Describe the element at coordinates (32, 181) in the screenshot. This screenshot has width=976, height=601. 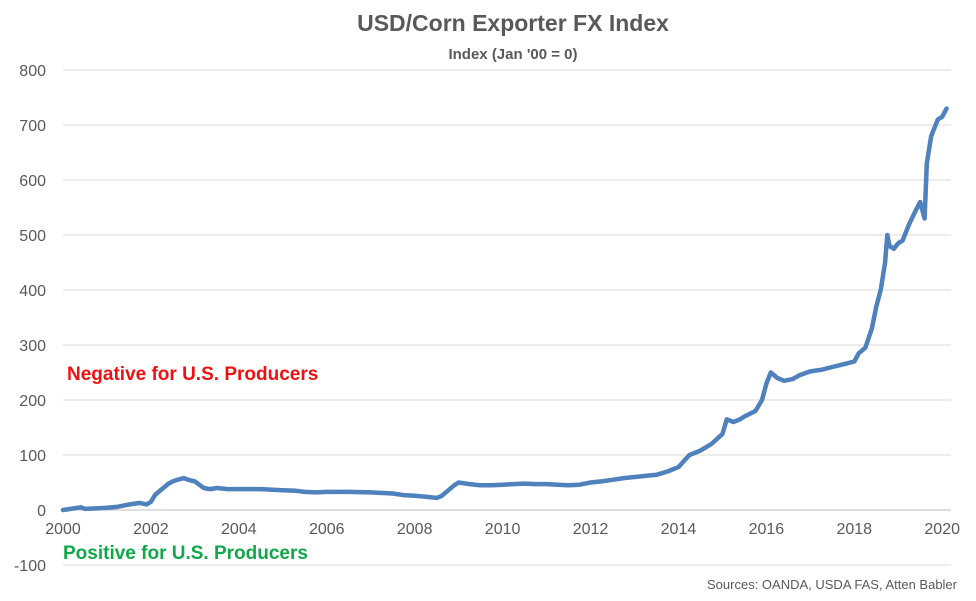
I see `y-tick-label: 600` at that location.